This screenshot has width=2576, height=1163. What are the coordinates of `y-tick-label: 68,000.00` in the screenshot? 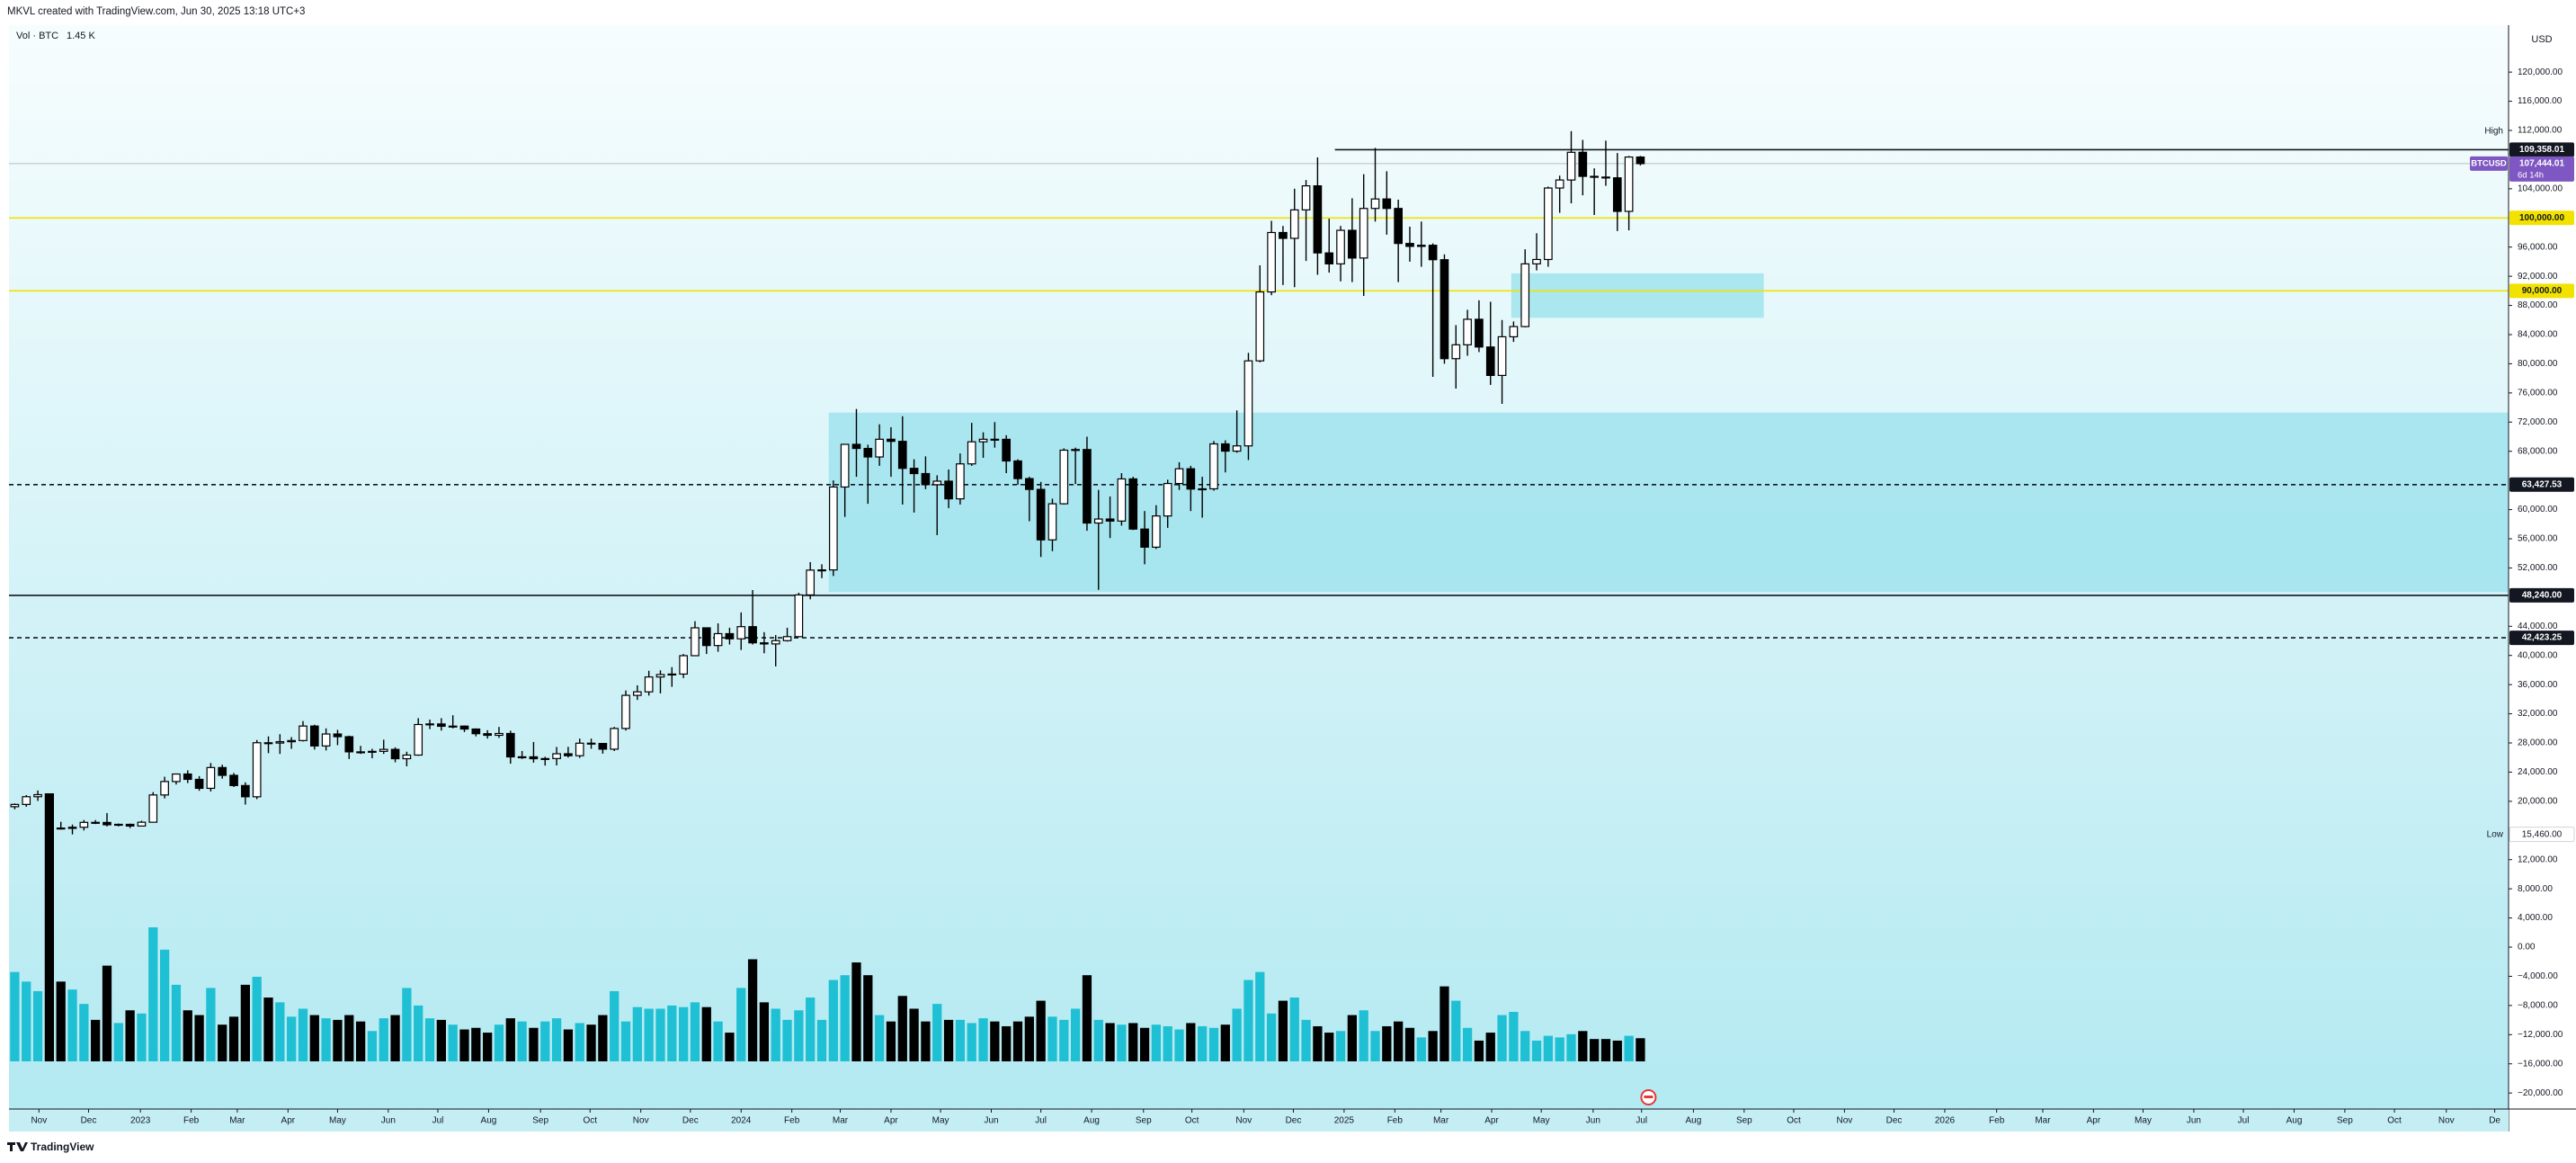 It's located at (2538, 451).